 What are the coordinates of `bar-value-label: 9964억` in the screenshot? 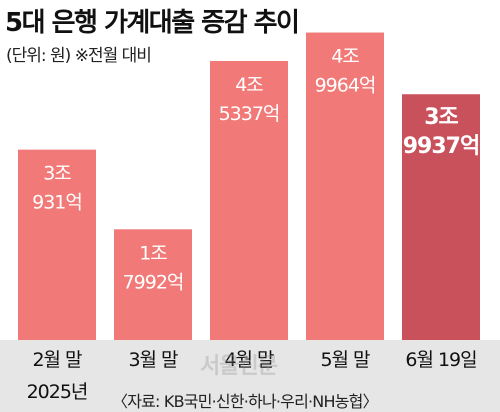 It's located at (345, 86).